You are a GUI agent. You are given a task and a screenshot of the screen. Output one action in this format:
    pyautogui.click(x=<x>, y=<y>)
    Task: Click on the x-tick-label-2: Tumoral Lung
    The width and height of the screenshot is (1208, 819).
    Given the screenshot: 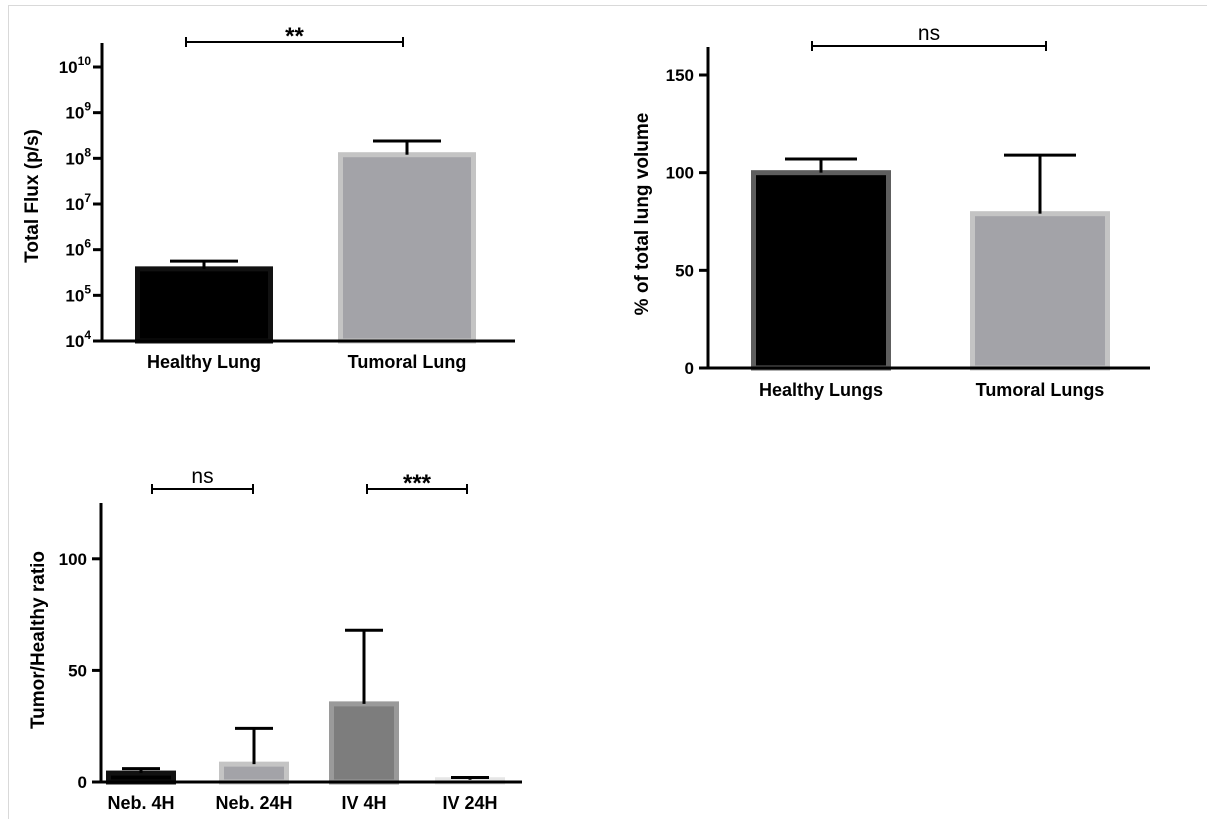 What is the action you would take?
    pyautogui.click(x=407, y=362)
    